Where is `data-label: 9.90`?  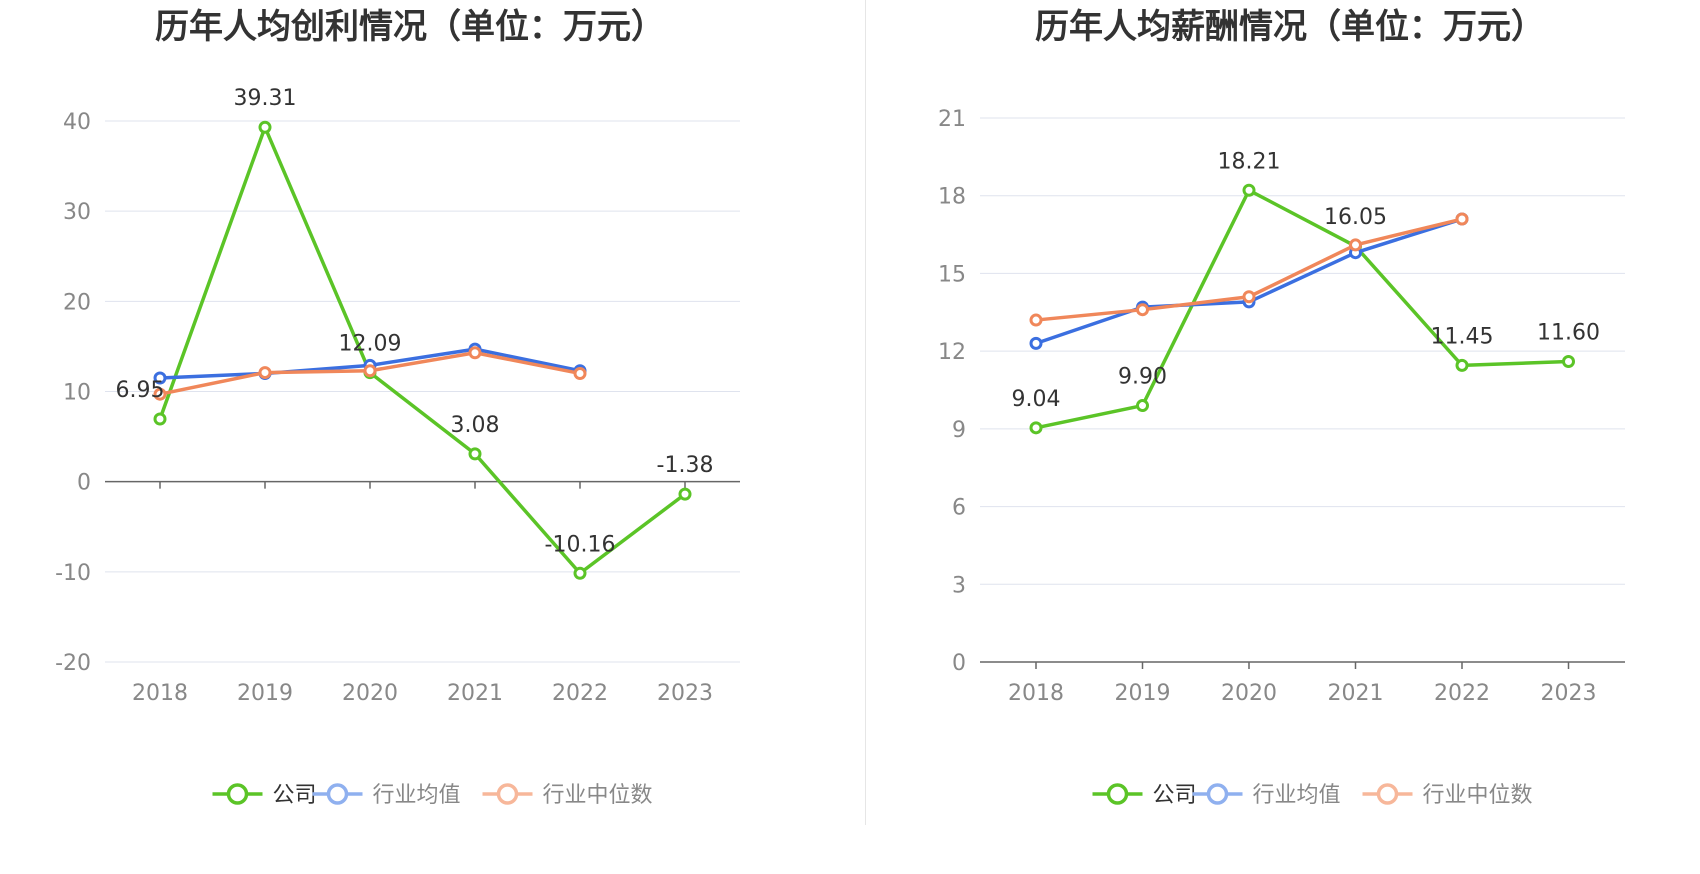 data-label: 9.90 is located at coordinates (1142, 377).